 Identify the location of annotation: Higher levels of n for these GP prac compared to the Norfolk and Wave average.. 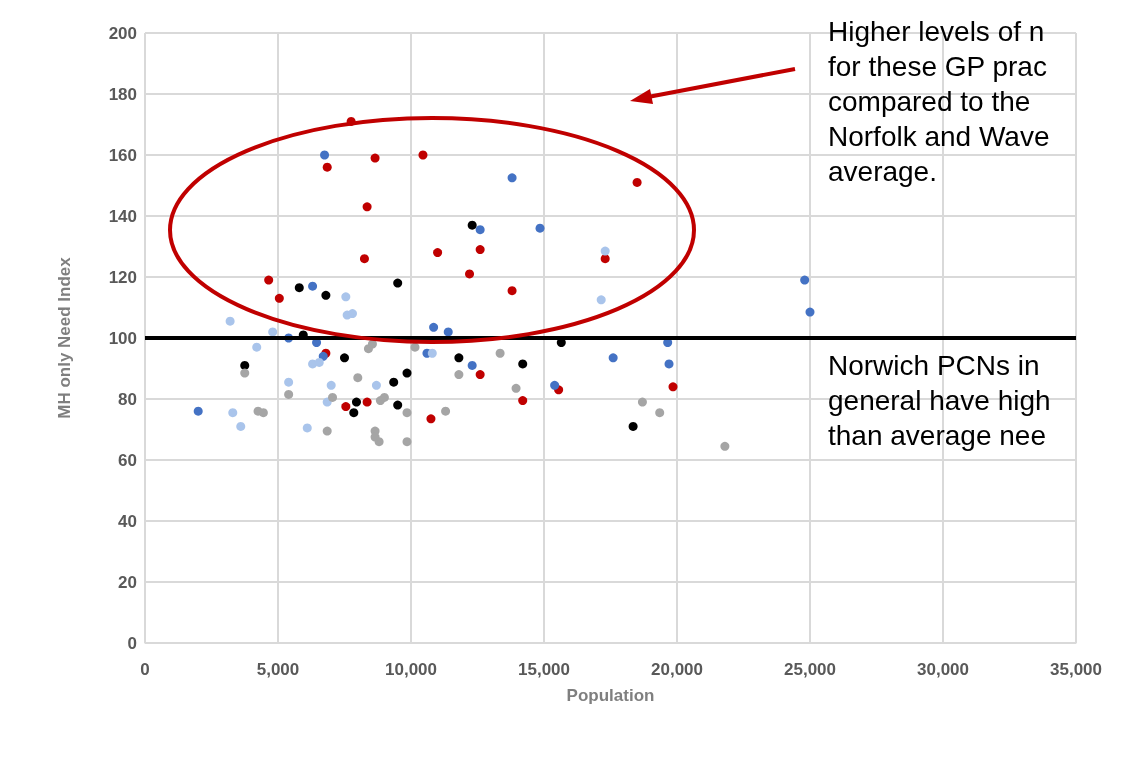
(939, 102).